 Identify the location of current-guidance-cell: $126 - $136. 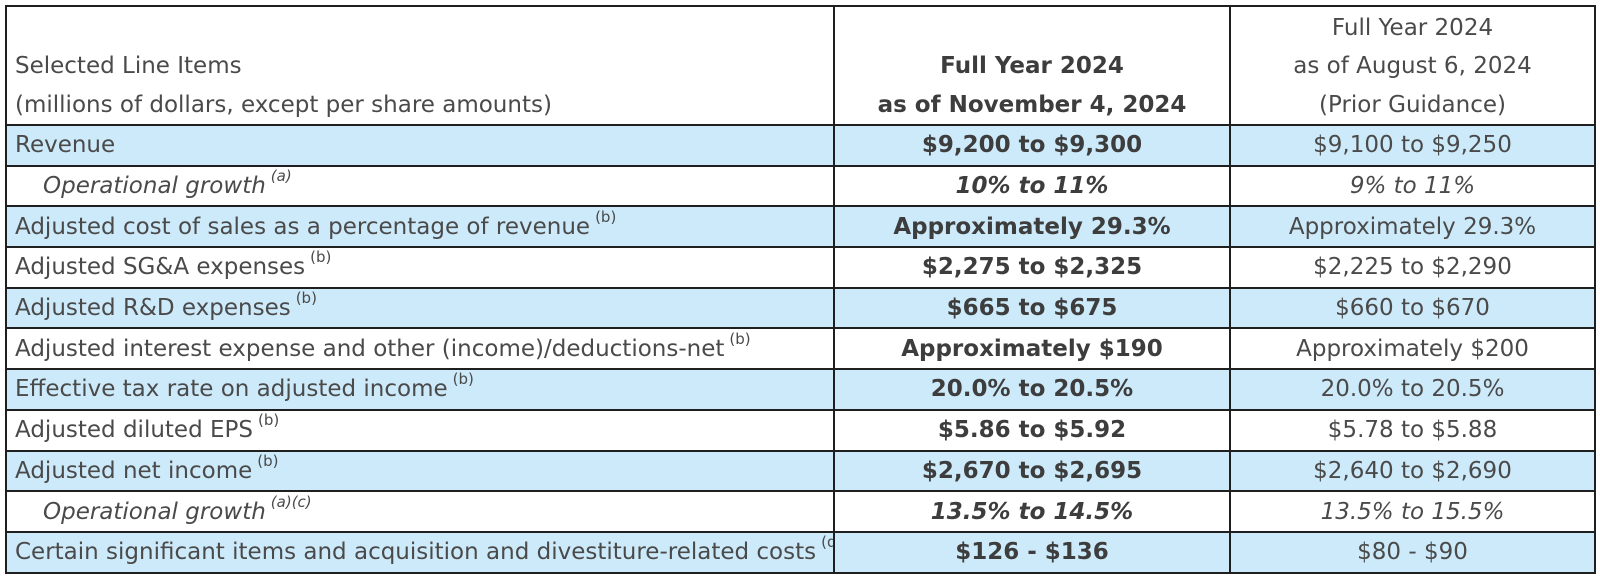
(1032, 552).